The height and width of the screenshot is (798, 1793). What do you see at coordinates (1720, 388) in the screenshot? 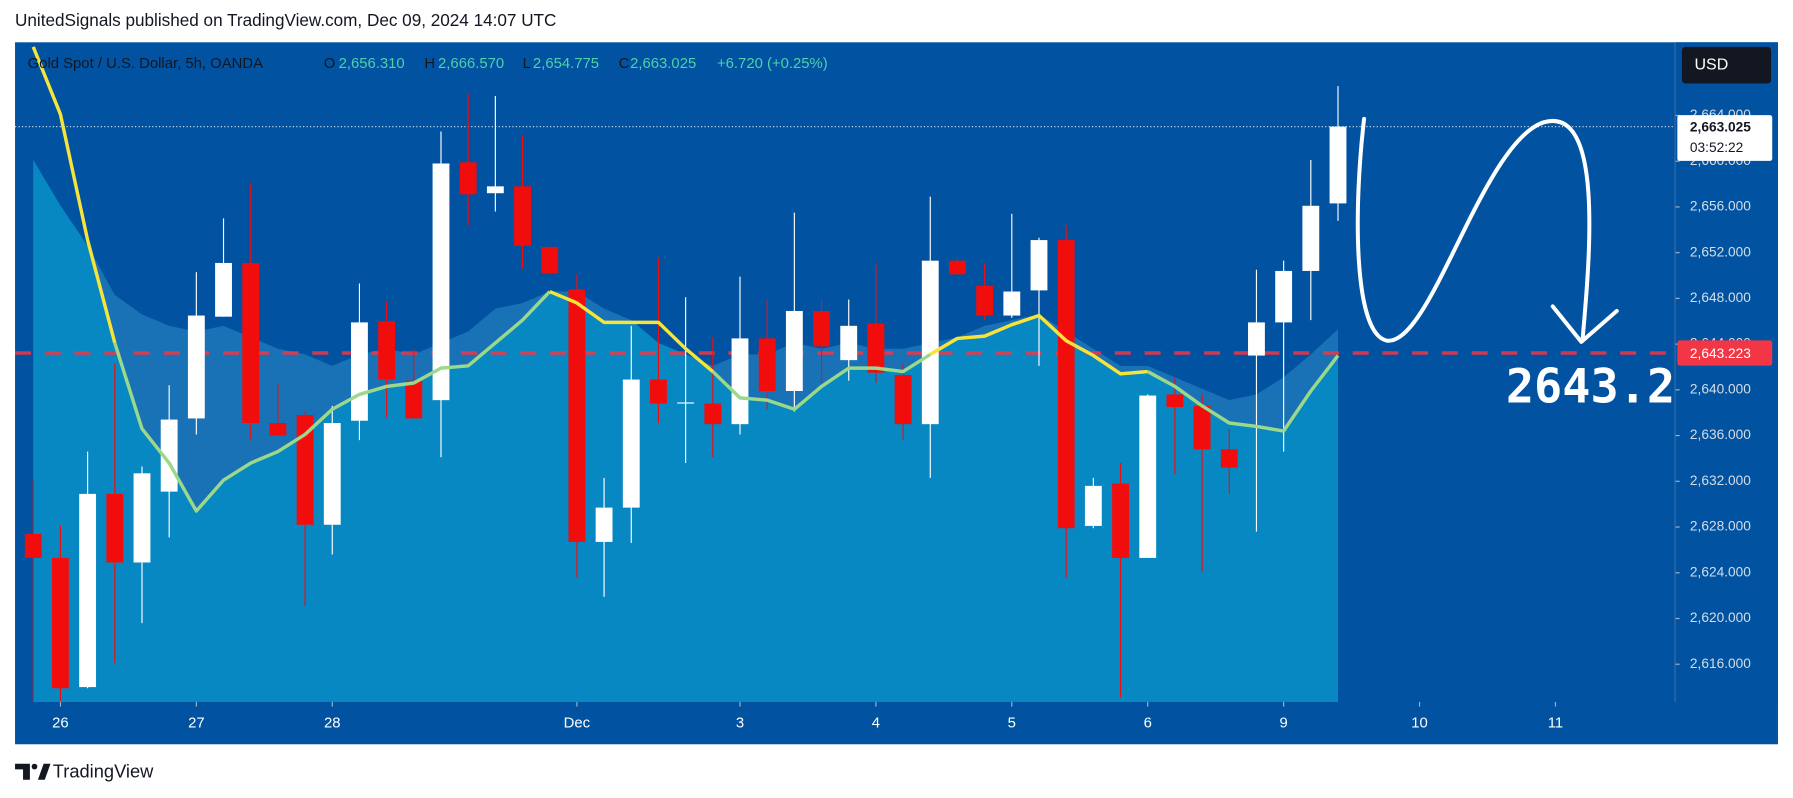
I see `y-tick-label: 2,640.000` at bounding box center [1720, 388].